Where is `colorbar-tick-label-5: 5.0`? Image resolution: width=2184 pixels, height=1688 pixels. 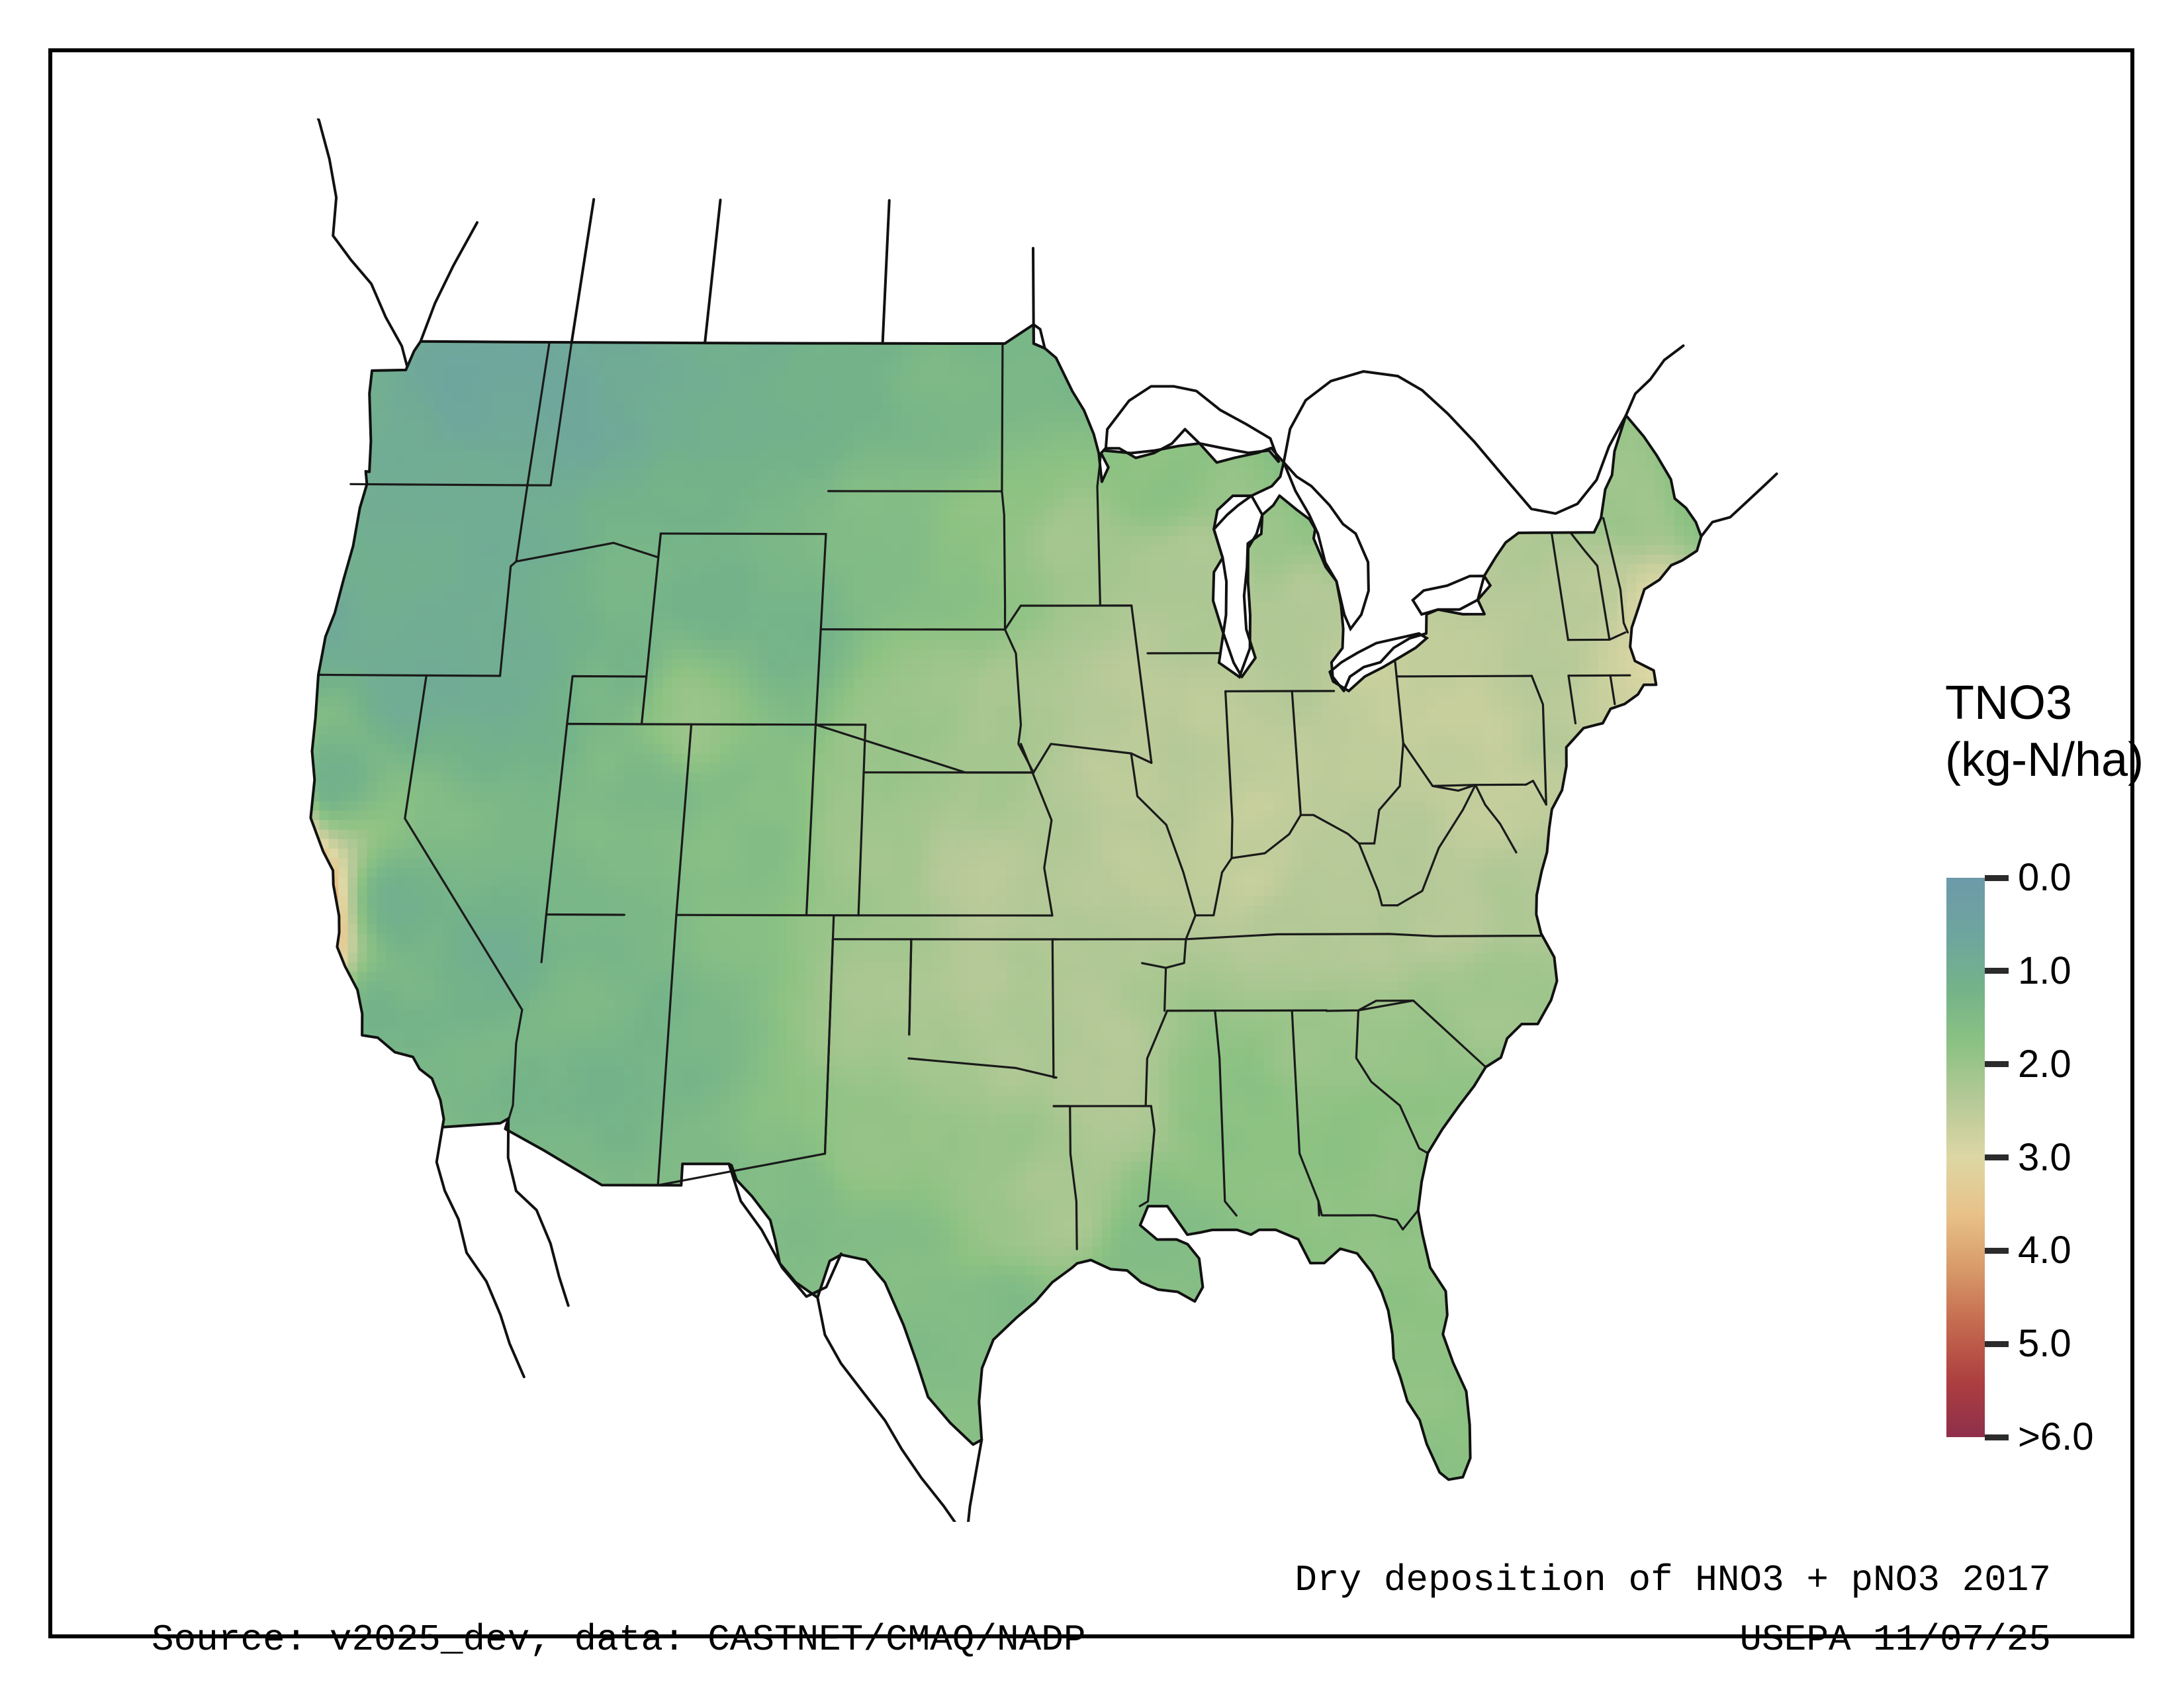 colorbar-tick-label-5: 5.0 is located at coordinates (2045, 1344).